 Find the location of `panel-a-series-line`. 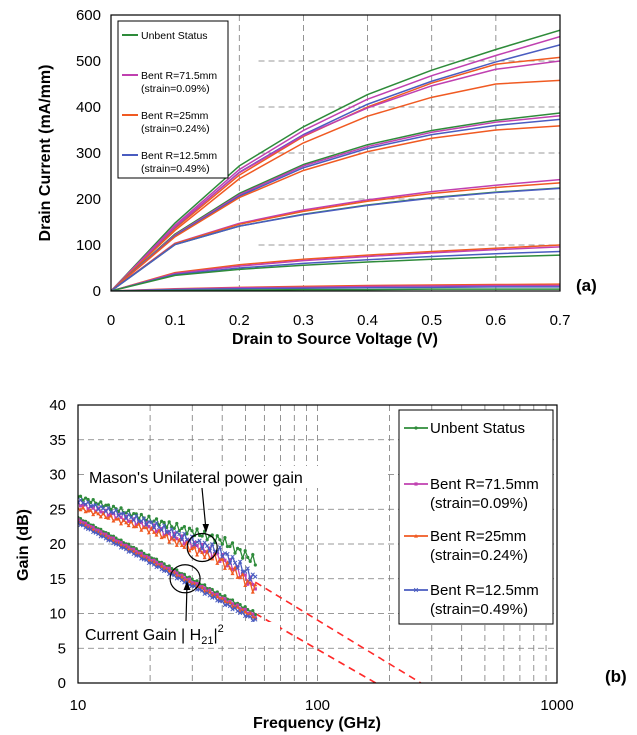

panel-a-series-line is located at coordinates (335, 236).